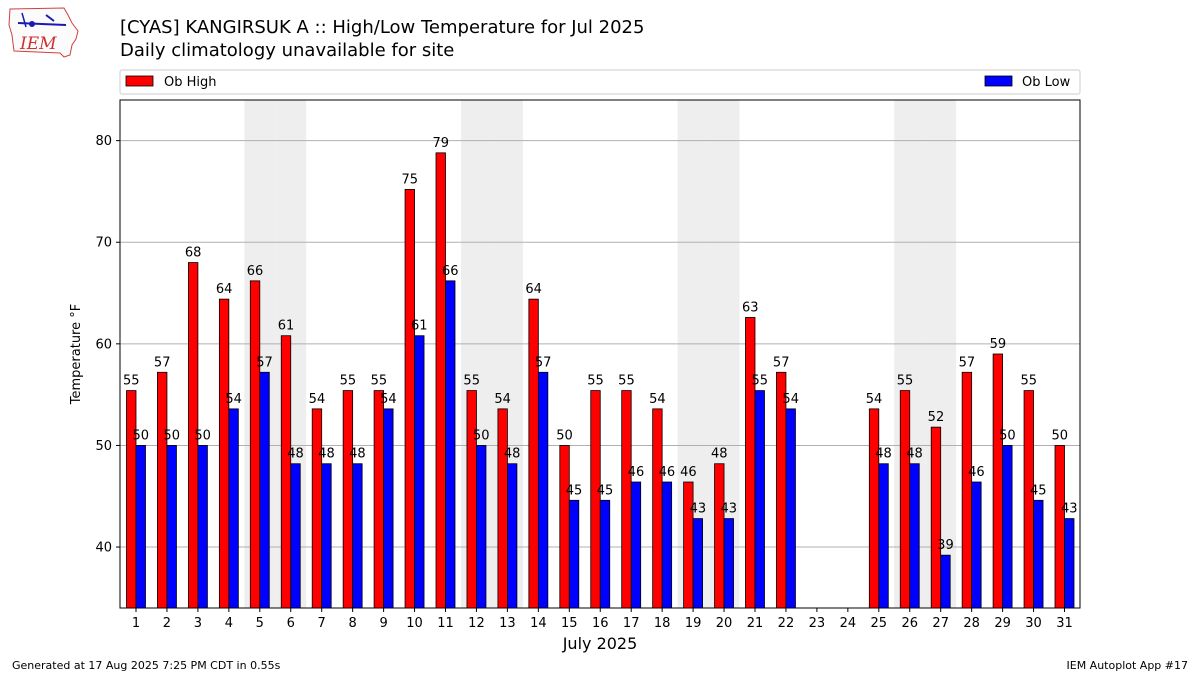 The image size is (1200, 675). Describe the element at coordinates (688, 472) in the screenshot. I see `high-value-label: 46` at that location.